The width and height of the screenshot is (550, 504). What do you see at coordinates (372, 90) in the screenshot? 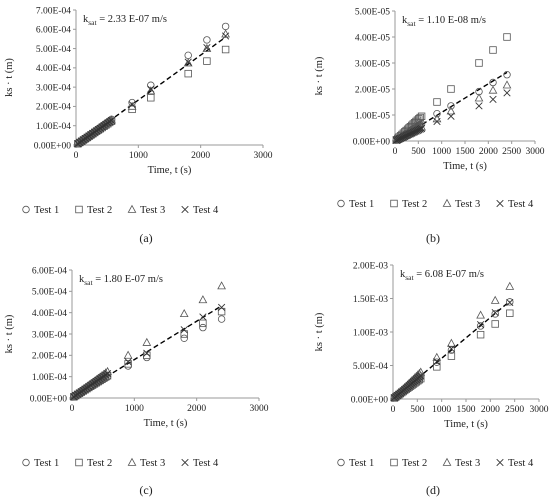
I see `y-tick-label: 2.00E-05` at bounding box center [372, 90].